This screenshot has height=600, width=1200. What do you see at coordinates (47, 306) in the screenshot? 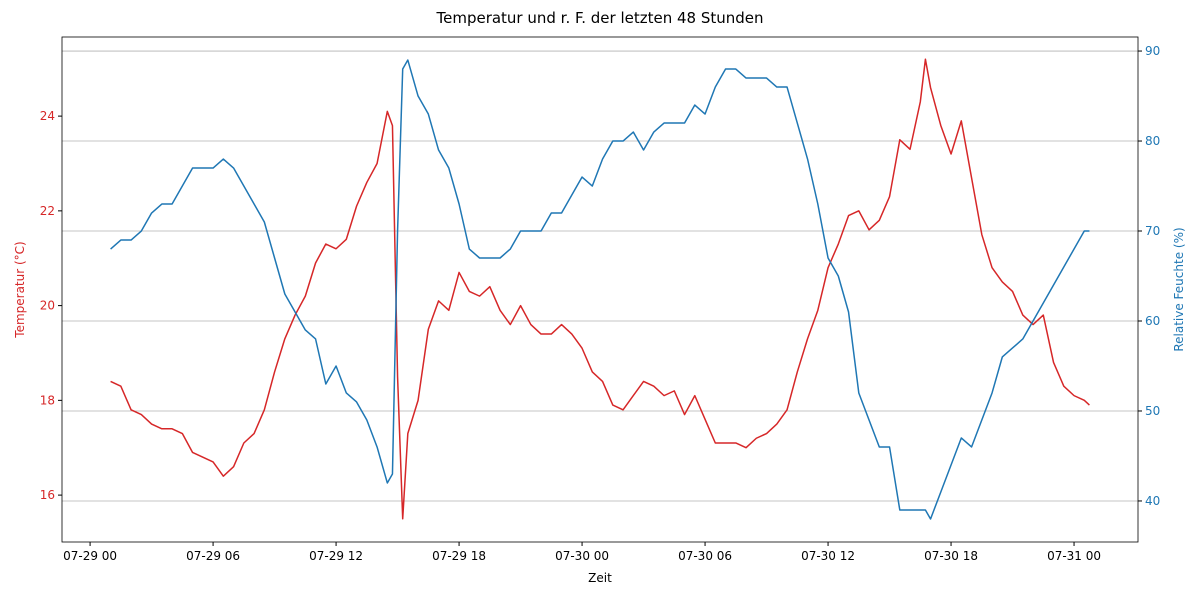
I see `y-tick-label: 20` at bounding box center [47, 306].